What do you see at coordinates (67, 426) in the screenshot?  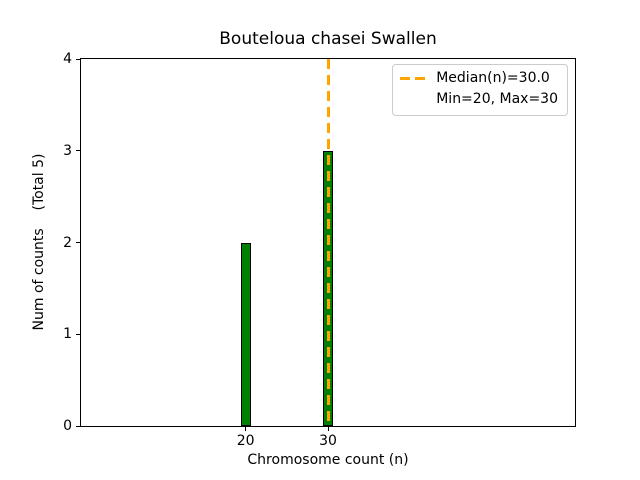 I see `y-tick-label-0: 0` at bounding box center [67, 426].